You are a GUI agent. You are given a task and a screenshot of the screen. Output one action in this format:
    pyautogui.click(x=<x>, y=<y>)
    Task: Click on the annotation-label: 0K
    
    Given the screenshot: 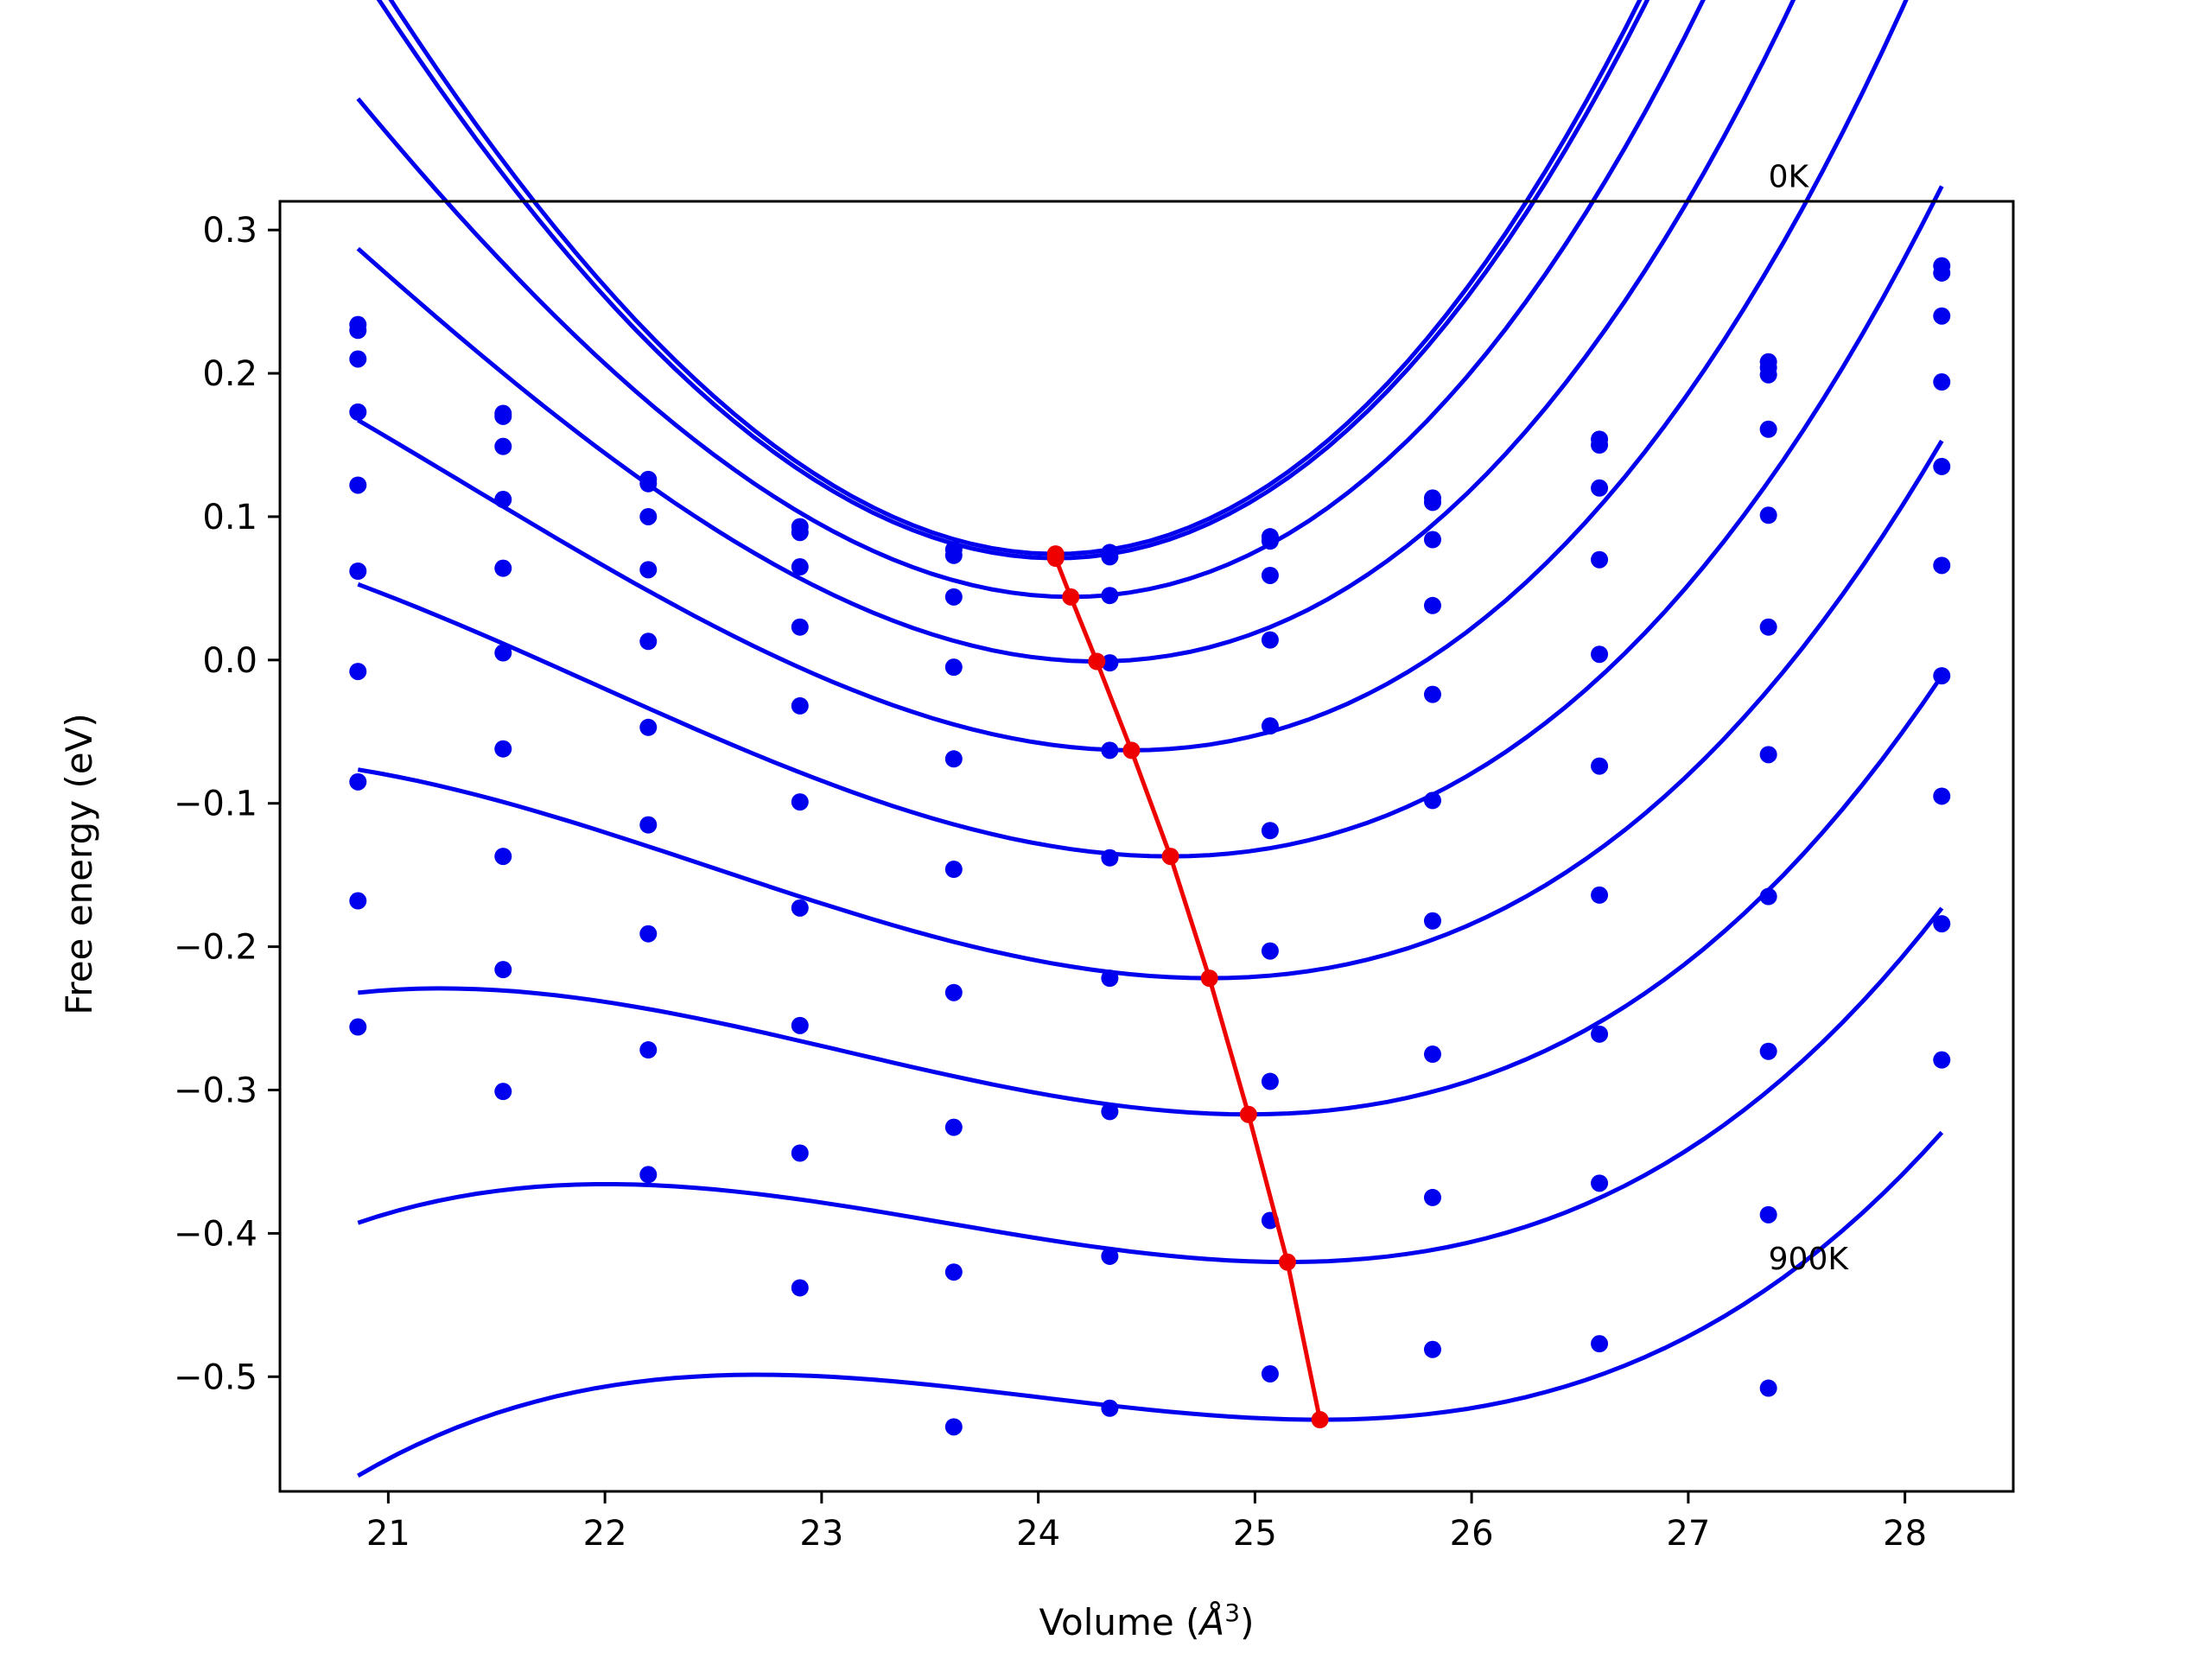 What is the action you would take?
    pyautogui.click(x=1789, y=176)
    